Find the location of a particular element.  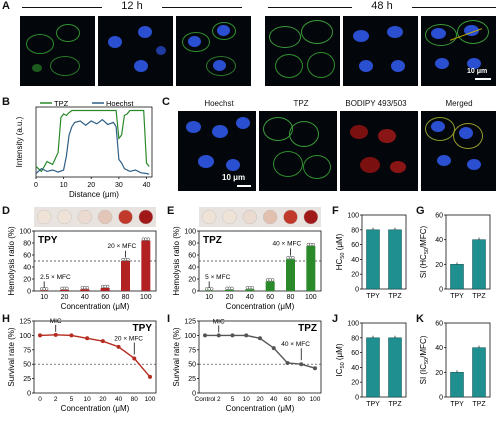

b-series-hoechst is located at coordinates (92, 146).